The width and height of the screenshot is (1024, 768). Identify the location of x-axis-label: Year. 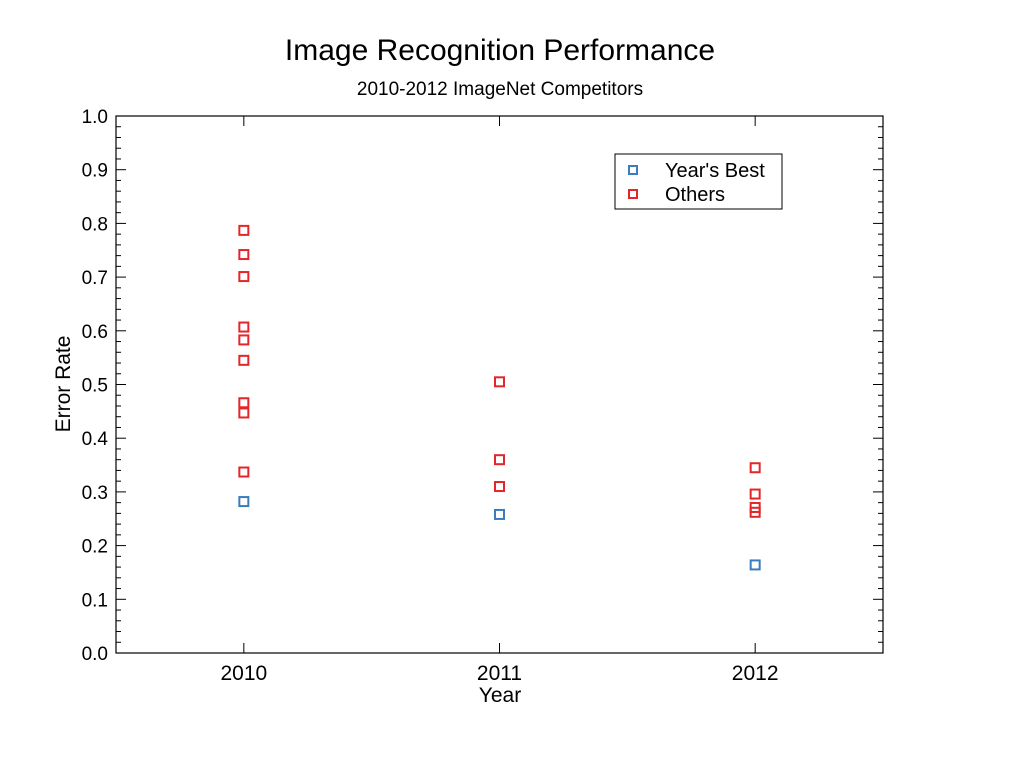
(500, 695).